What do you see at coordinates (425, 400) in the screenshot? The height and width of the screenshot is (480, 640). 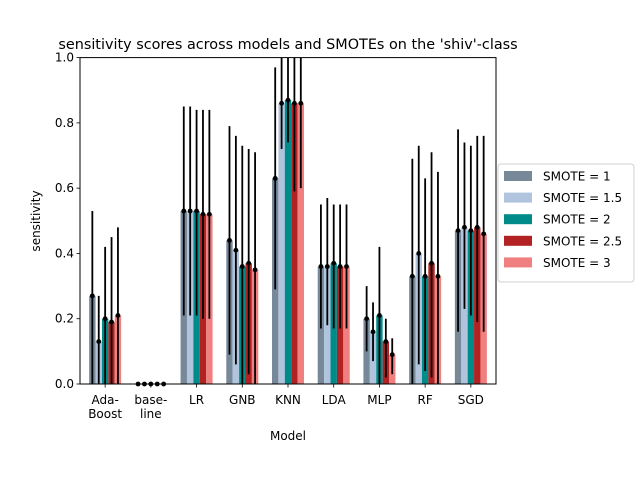 I see `x-tick-label-7: RF` at bounding box center [425, 400].